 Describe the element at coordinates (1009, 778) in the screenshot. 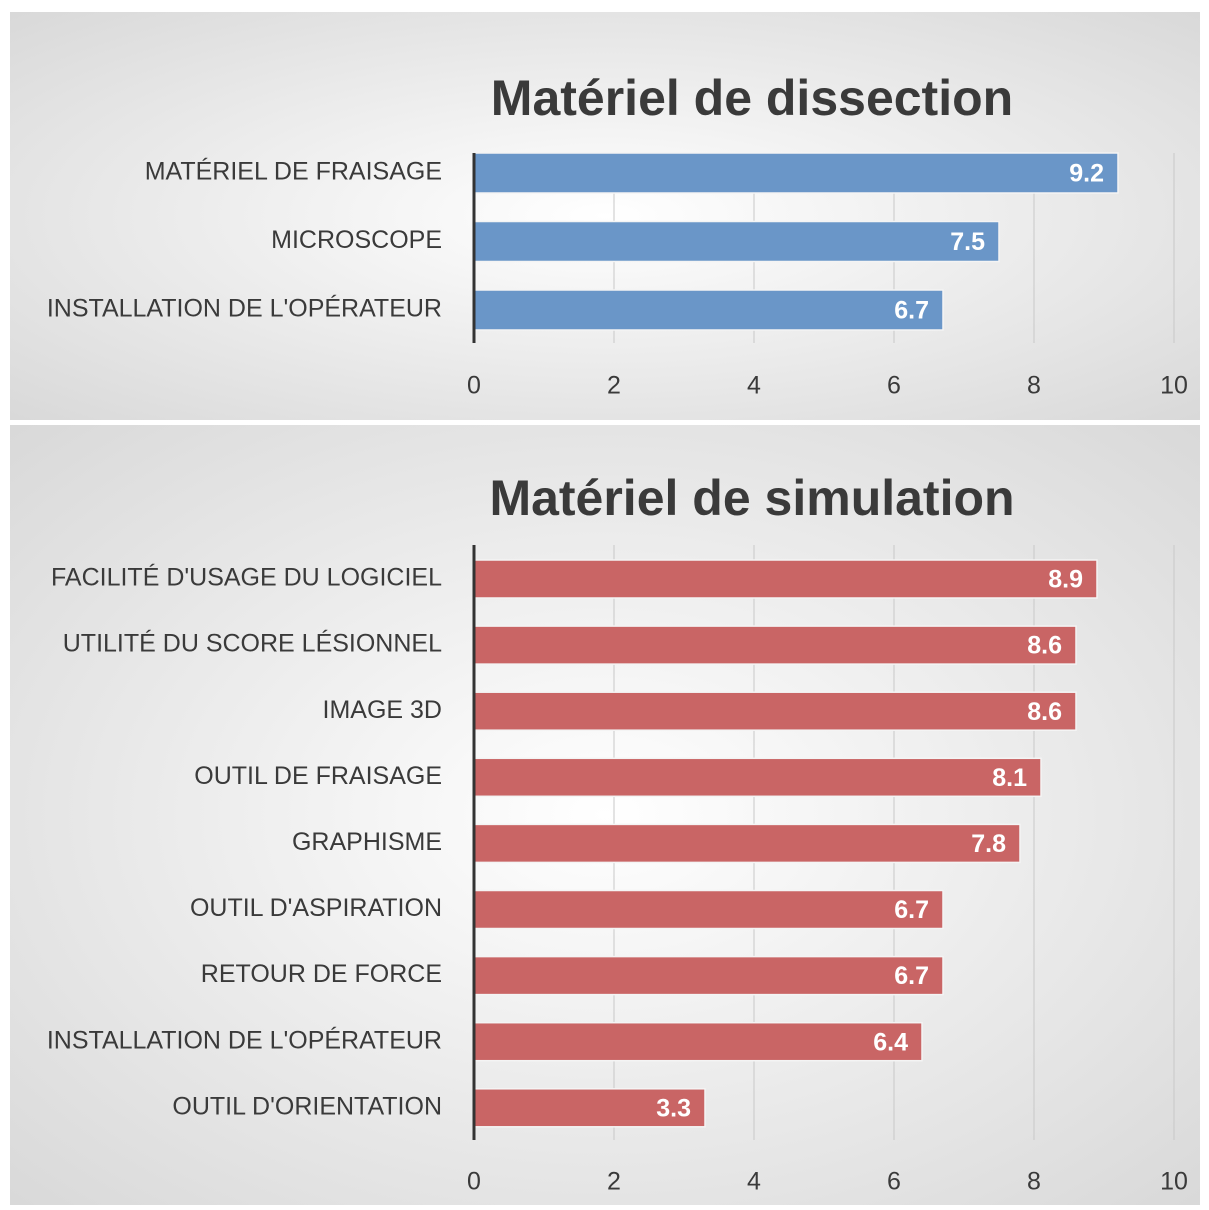

I see `data-label: 8.1` at that location.